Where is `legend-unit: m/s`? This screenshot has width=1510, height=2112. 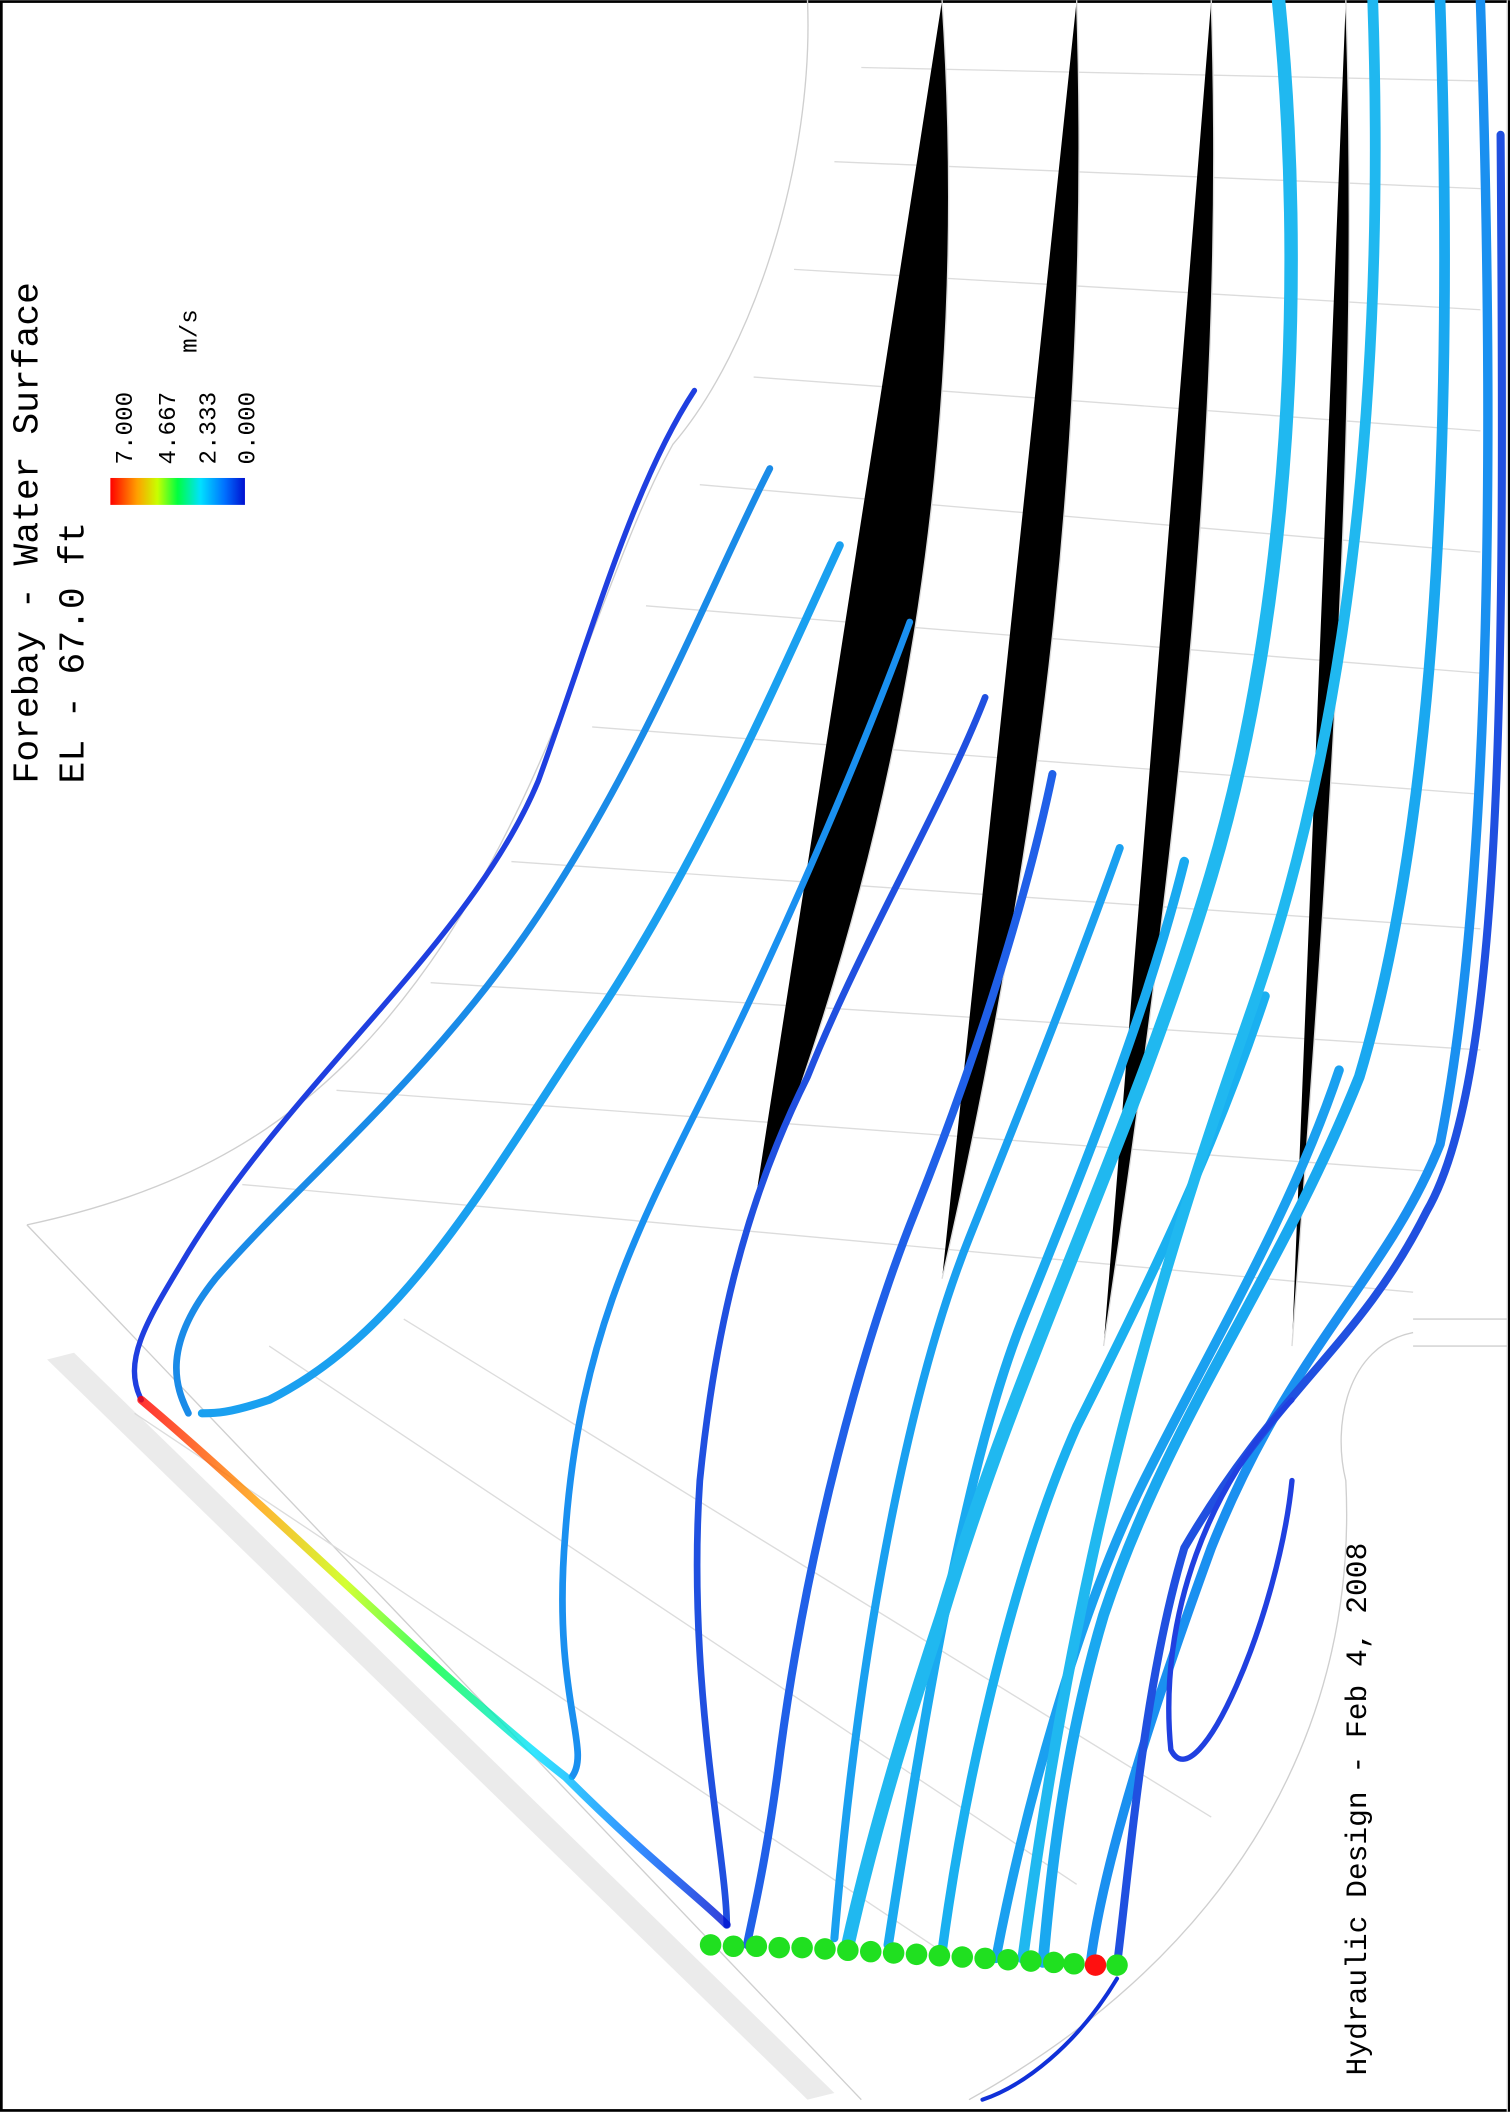 legend-unit: m/s is located at coordinates (190, 331).